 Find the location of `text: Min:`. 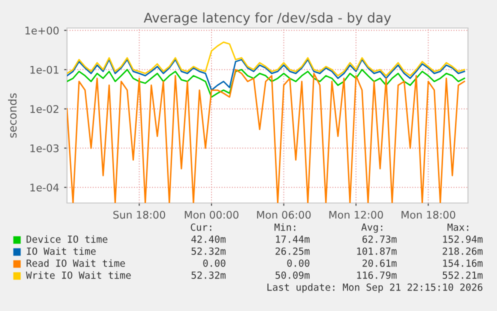

text: Min: is located at coordinates (285, 227).